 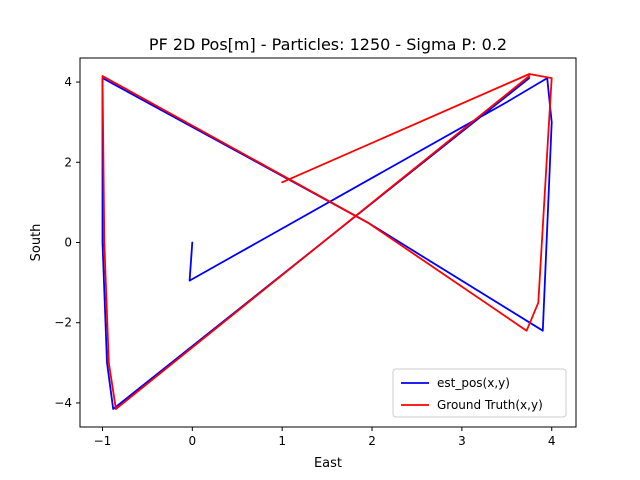 What do you see at coordinates (36, 243) in the screenshot?
I see `y-axis-label: South` at bounding box center [36, 243].